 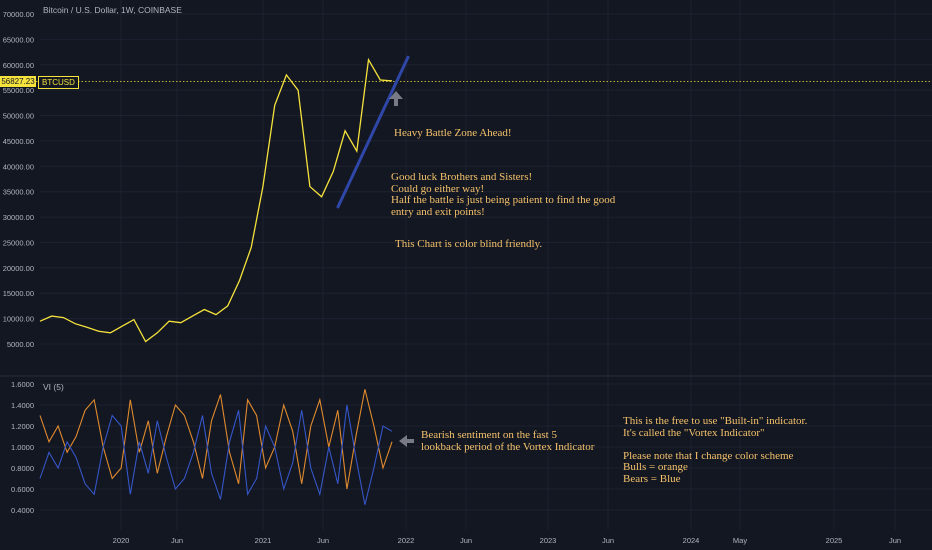 What do you see at coordinates (112, 10) in the screenshot?
I see `chart-title: Bitcoin / U.S. Dollar, 1W, COINBASE` at bounding box center [112, 10].